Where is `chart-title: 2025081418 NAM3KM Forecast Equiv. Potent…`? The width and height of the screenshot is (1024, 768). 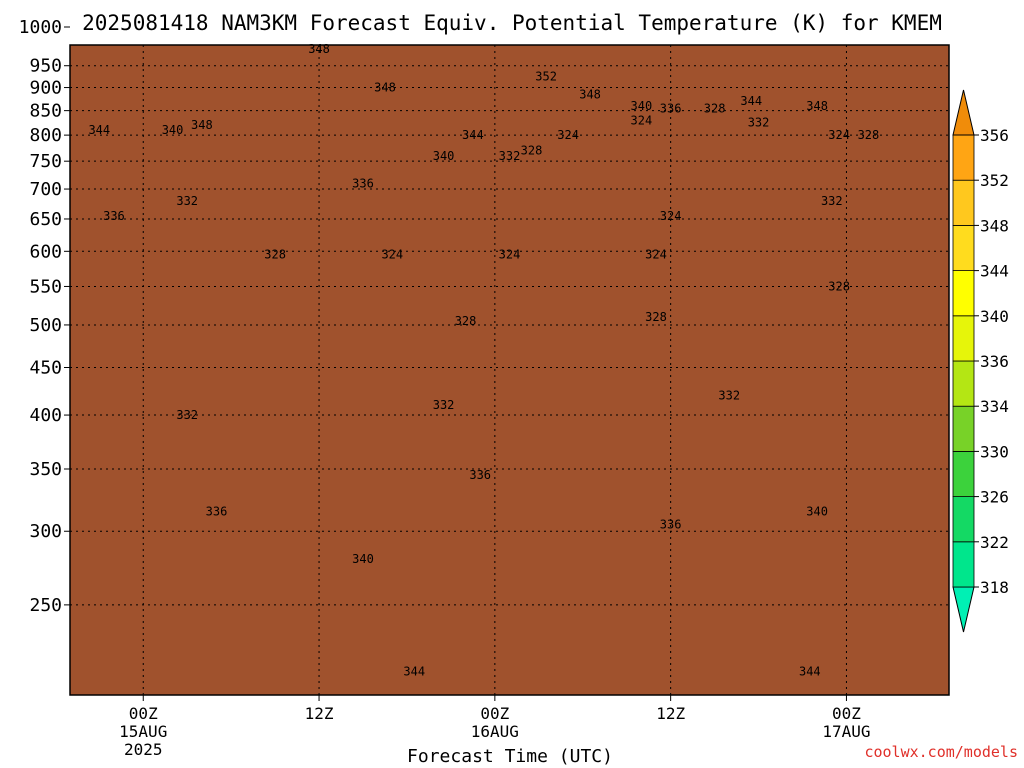 chart-title: 2025081418 NAM3KM Forecast Equiv. Potent… is located at coordinates (512, 23).